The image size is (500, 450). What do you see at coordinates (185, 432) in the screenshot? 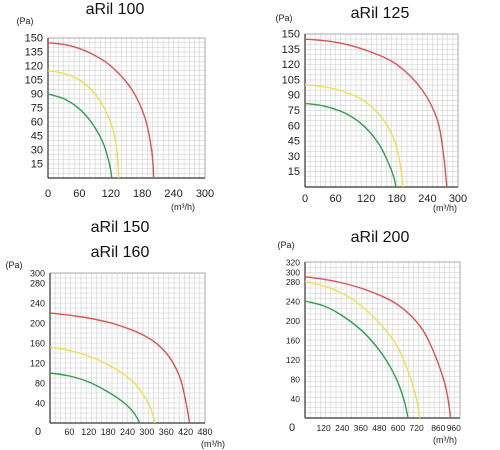
I see `x-tick-label: 420` at bounding box center [185, 432].